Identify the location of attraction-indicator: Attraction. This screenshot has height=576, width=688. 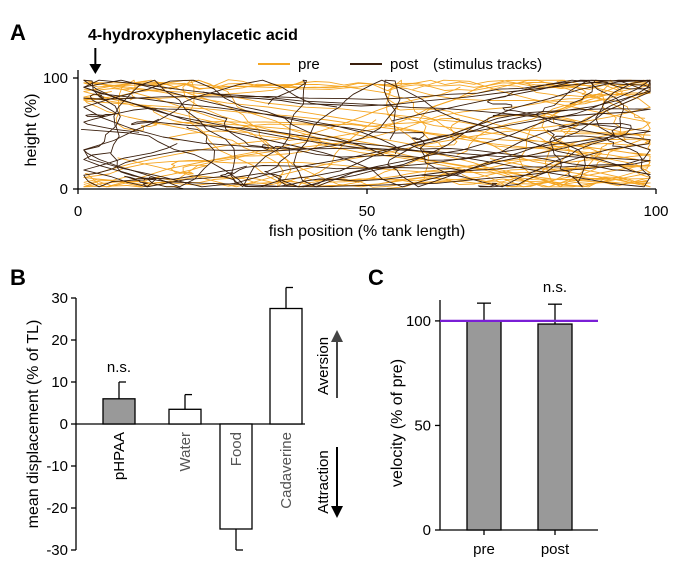
(329, 482).